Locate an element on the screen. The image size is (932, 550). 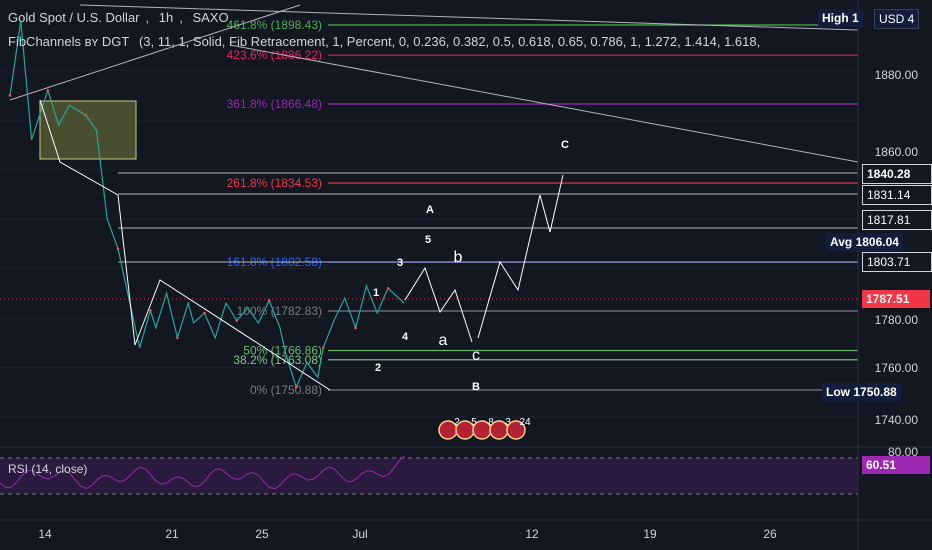
rsi-value-marker: 60.51 is located at coordinates (896, 465).